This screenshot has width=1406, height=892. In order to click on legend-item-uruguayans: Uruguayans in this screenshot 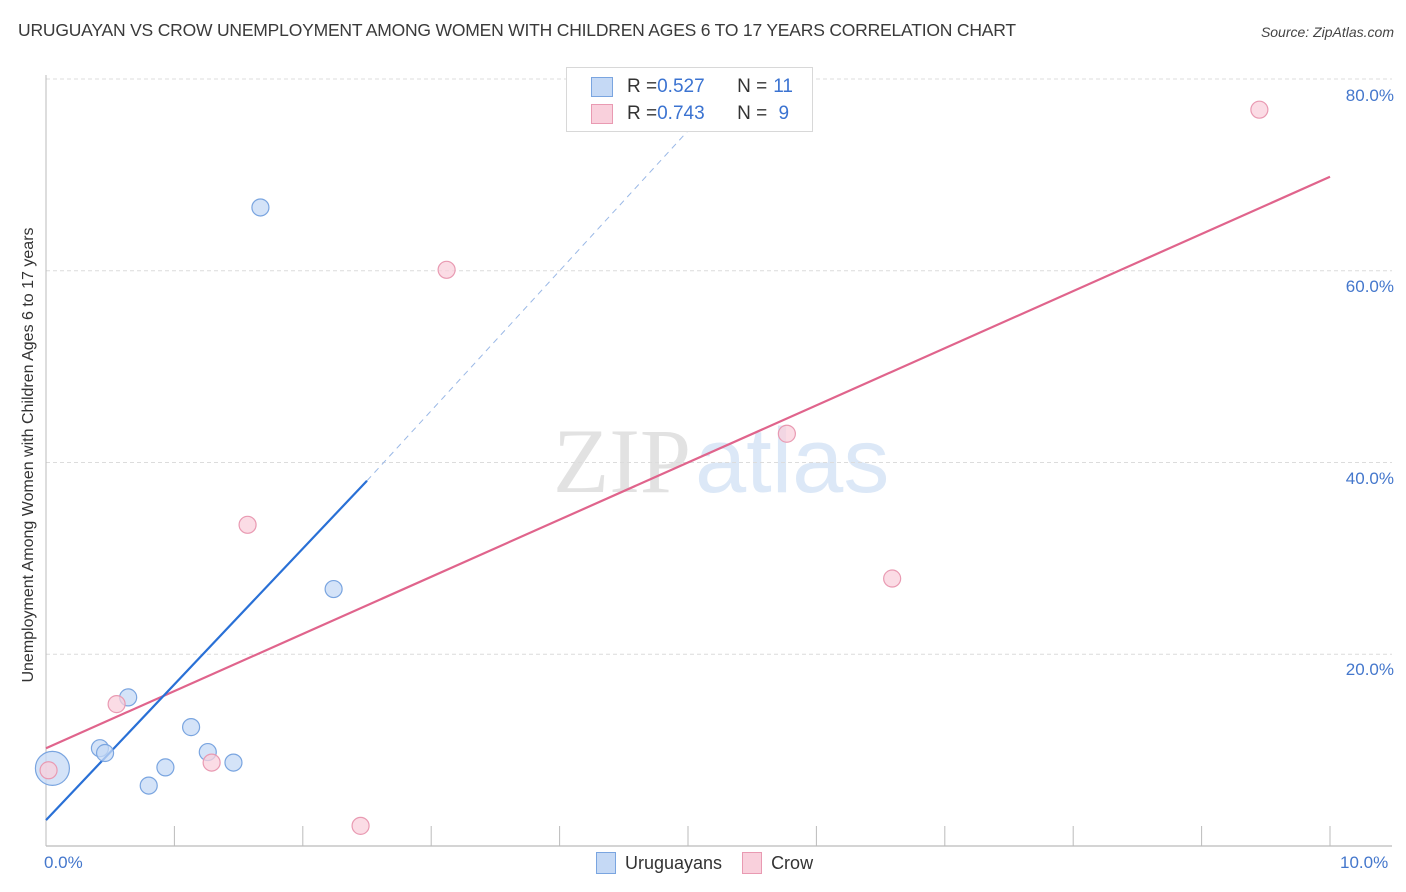, I will do `click(659, 863)`.